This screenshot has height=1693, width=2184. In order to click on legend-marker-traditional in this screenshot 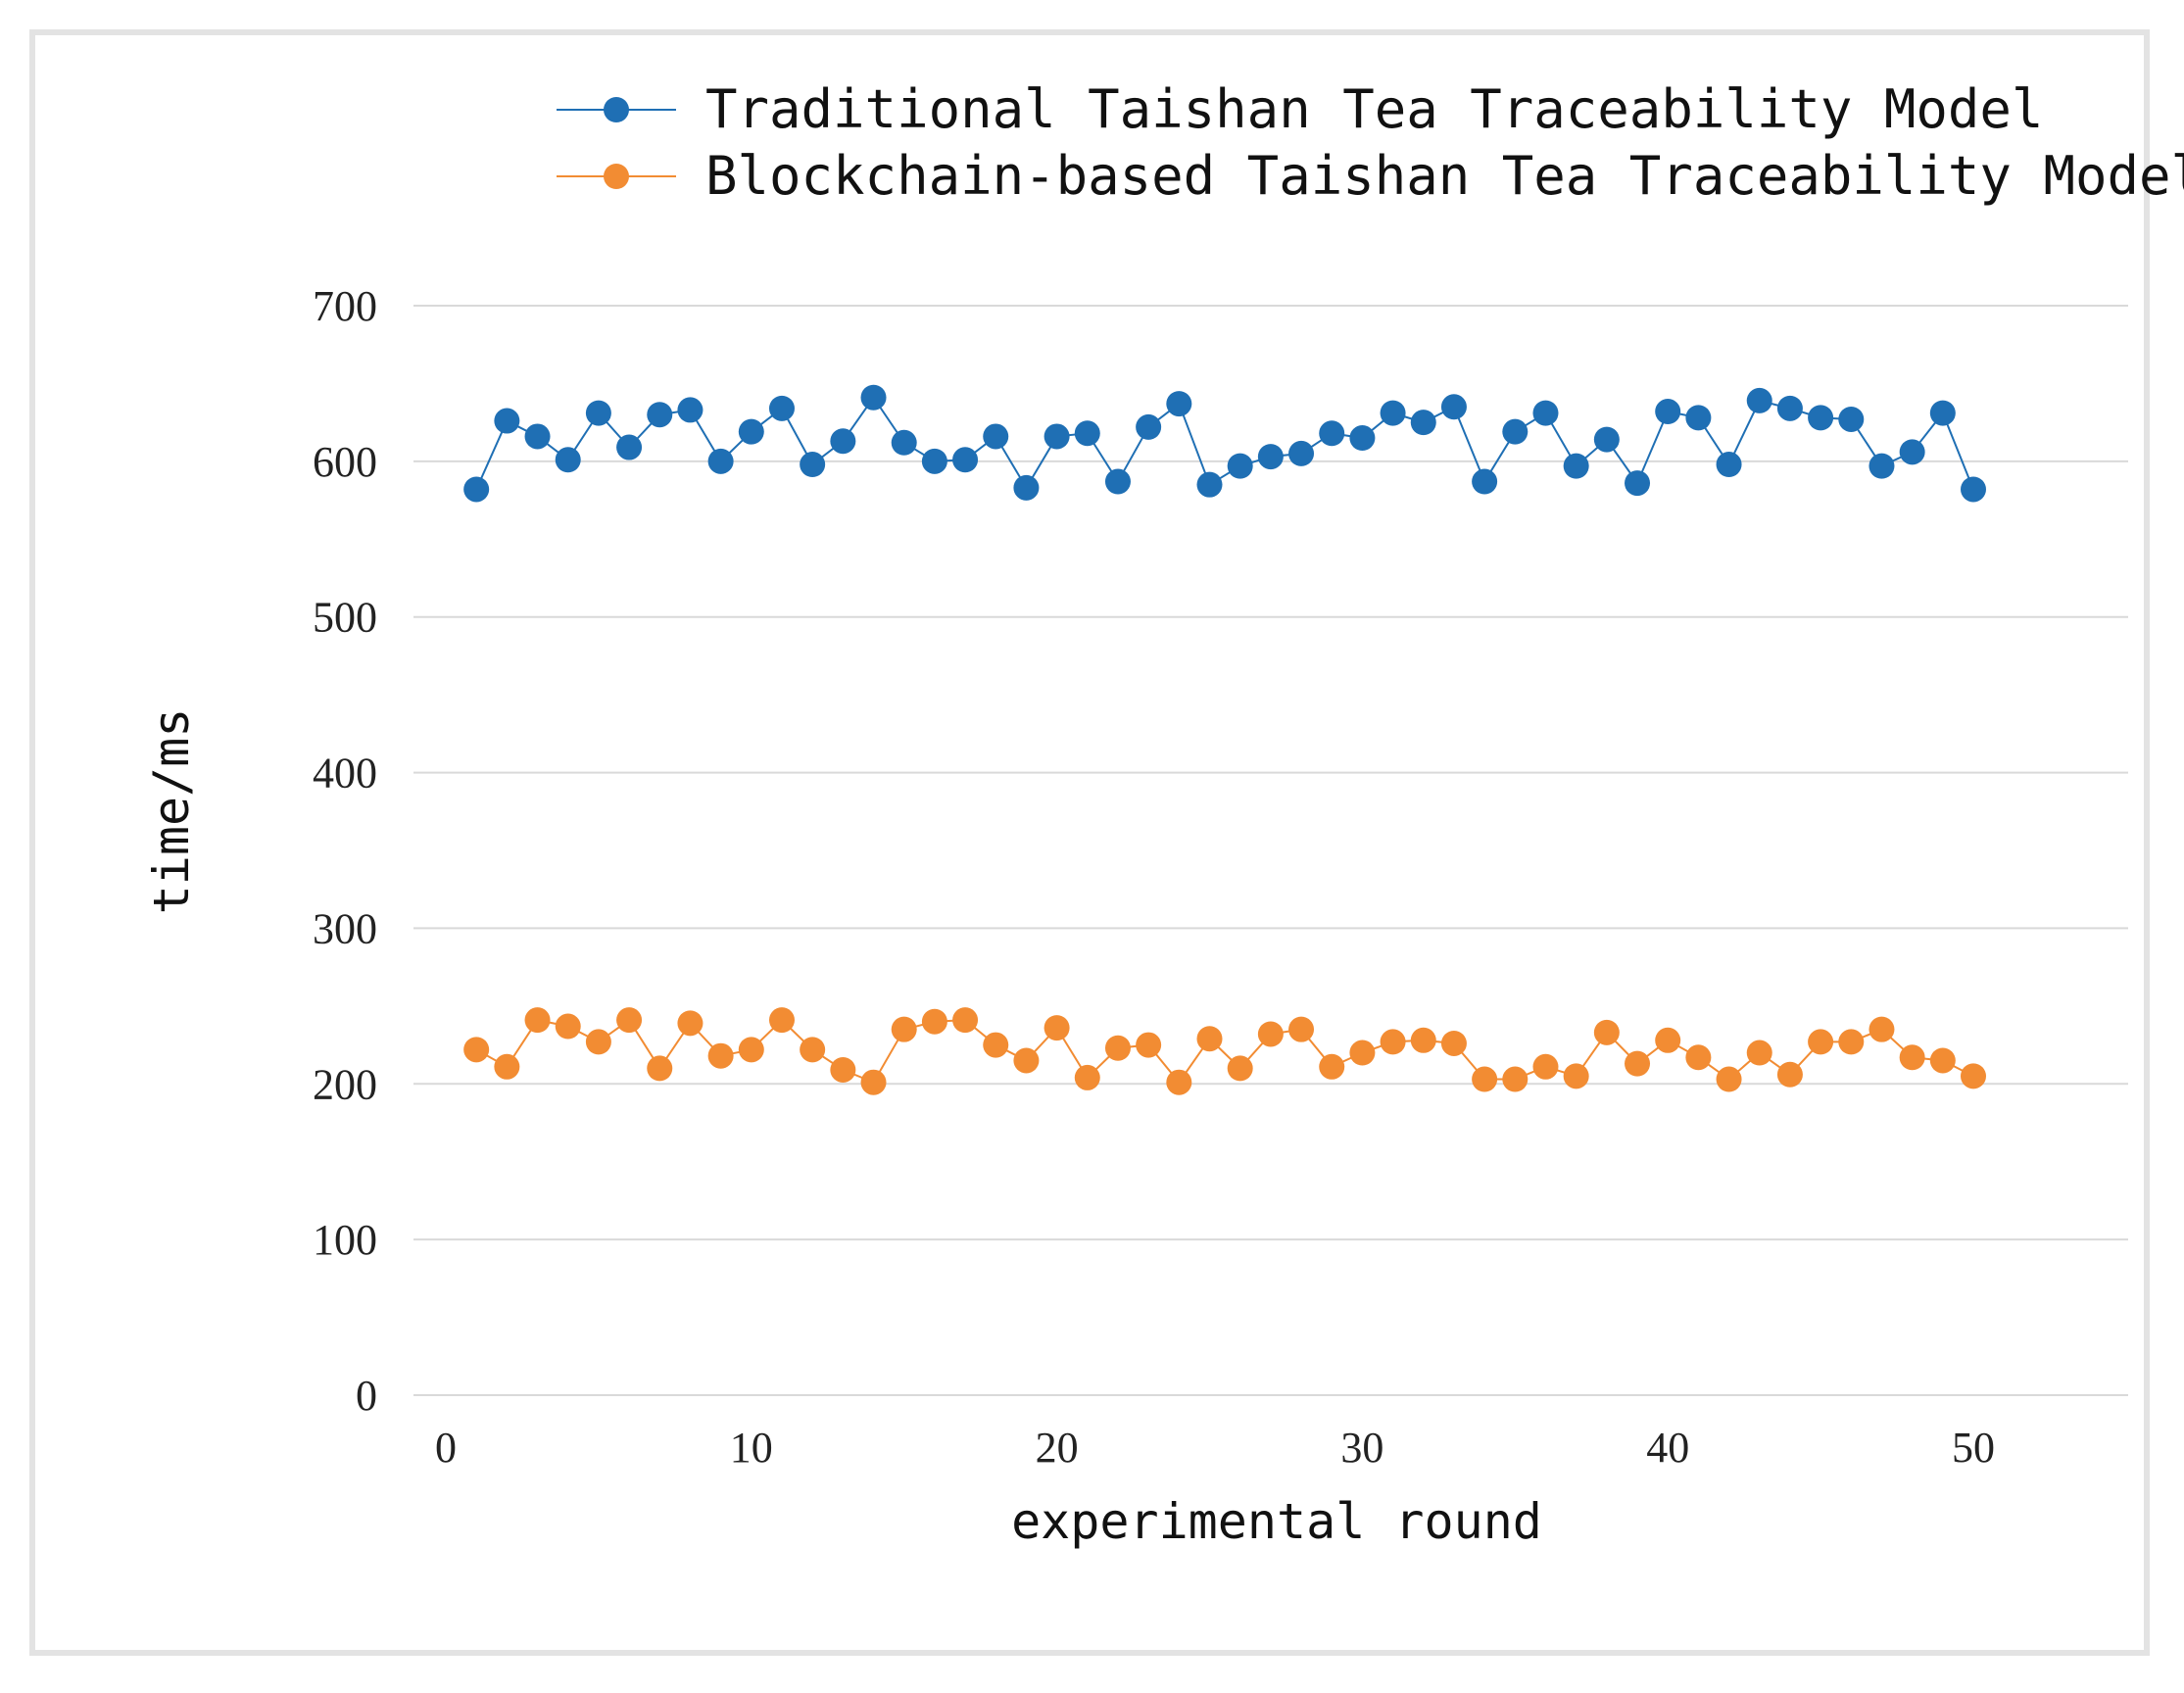, I will do `click(616, 109)`.